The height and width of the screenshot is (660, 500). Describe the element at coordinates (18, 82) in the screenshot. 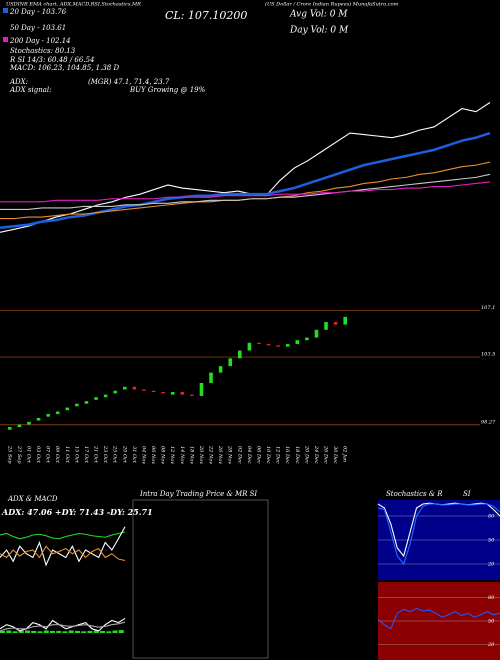

I see `adx-label: ADX:` at that location.